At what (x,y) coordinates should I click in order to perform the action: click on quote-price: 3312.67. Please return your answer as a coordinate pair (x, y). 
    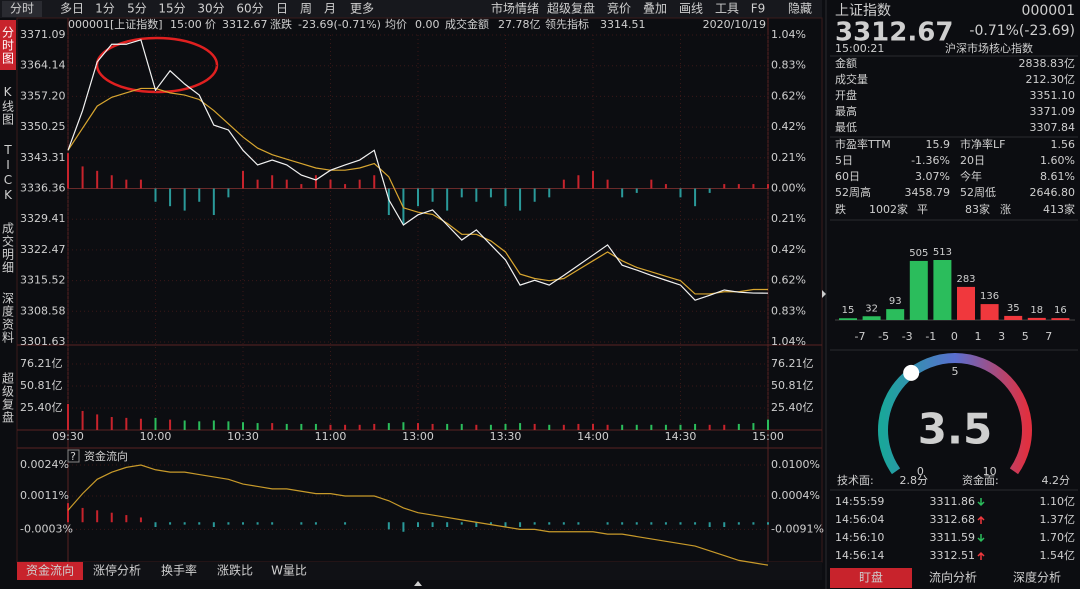
    Looking at the image, I should click on (894, 33).